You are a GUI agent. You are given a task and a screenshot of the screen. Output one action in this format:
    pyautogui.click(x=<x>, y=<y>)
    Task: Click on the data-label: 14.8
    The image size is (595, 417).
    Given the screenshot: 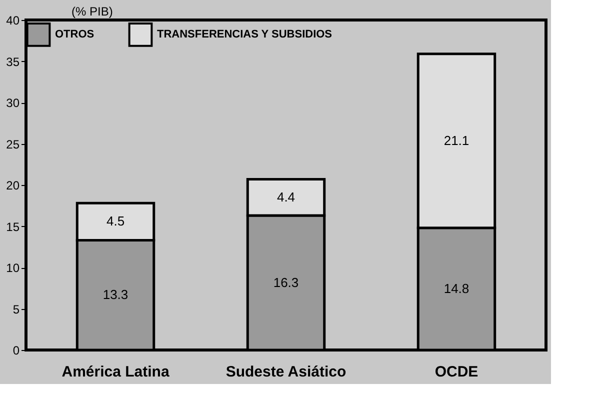 What is the action you would take?
    pyautogui.click(x=457, y=288)
    